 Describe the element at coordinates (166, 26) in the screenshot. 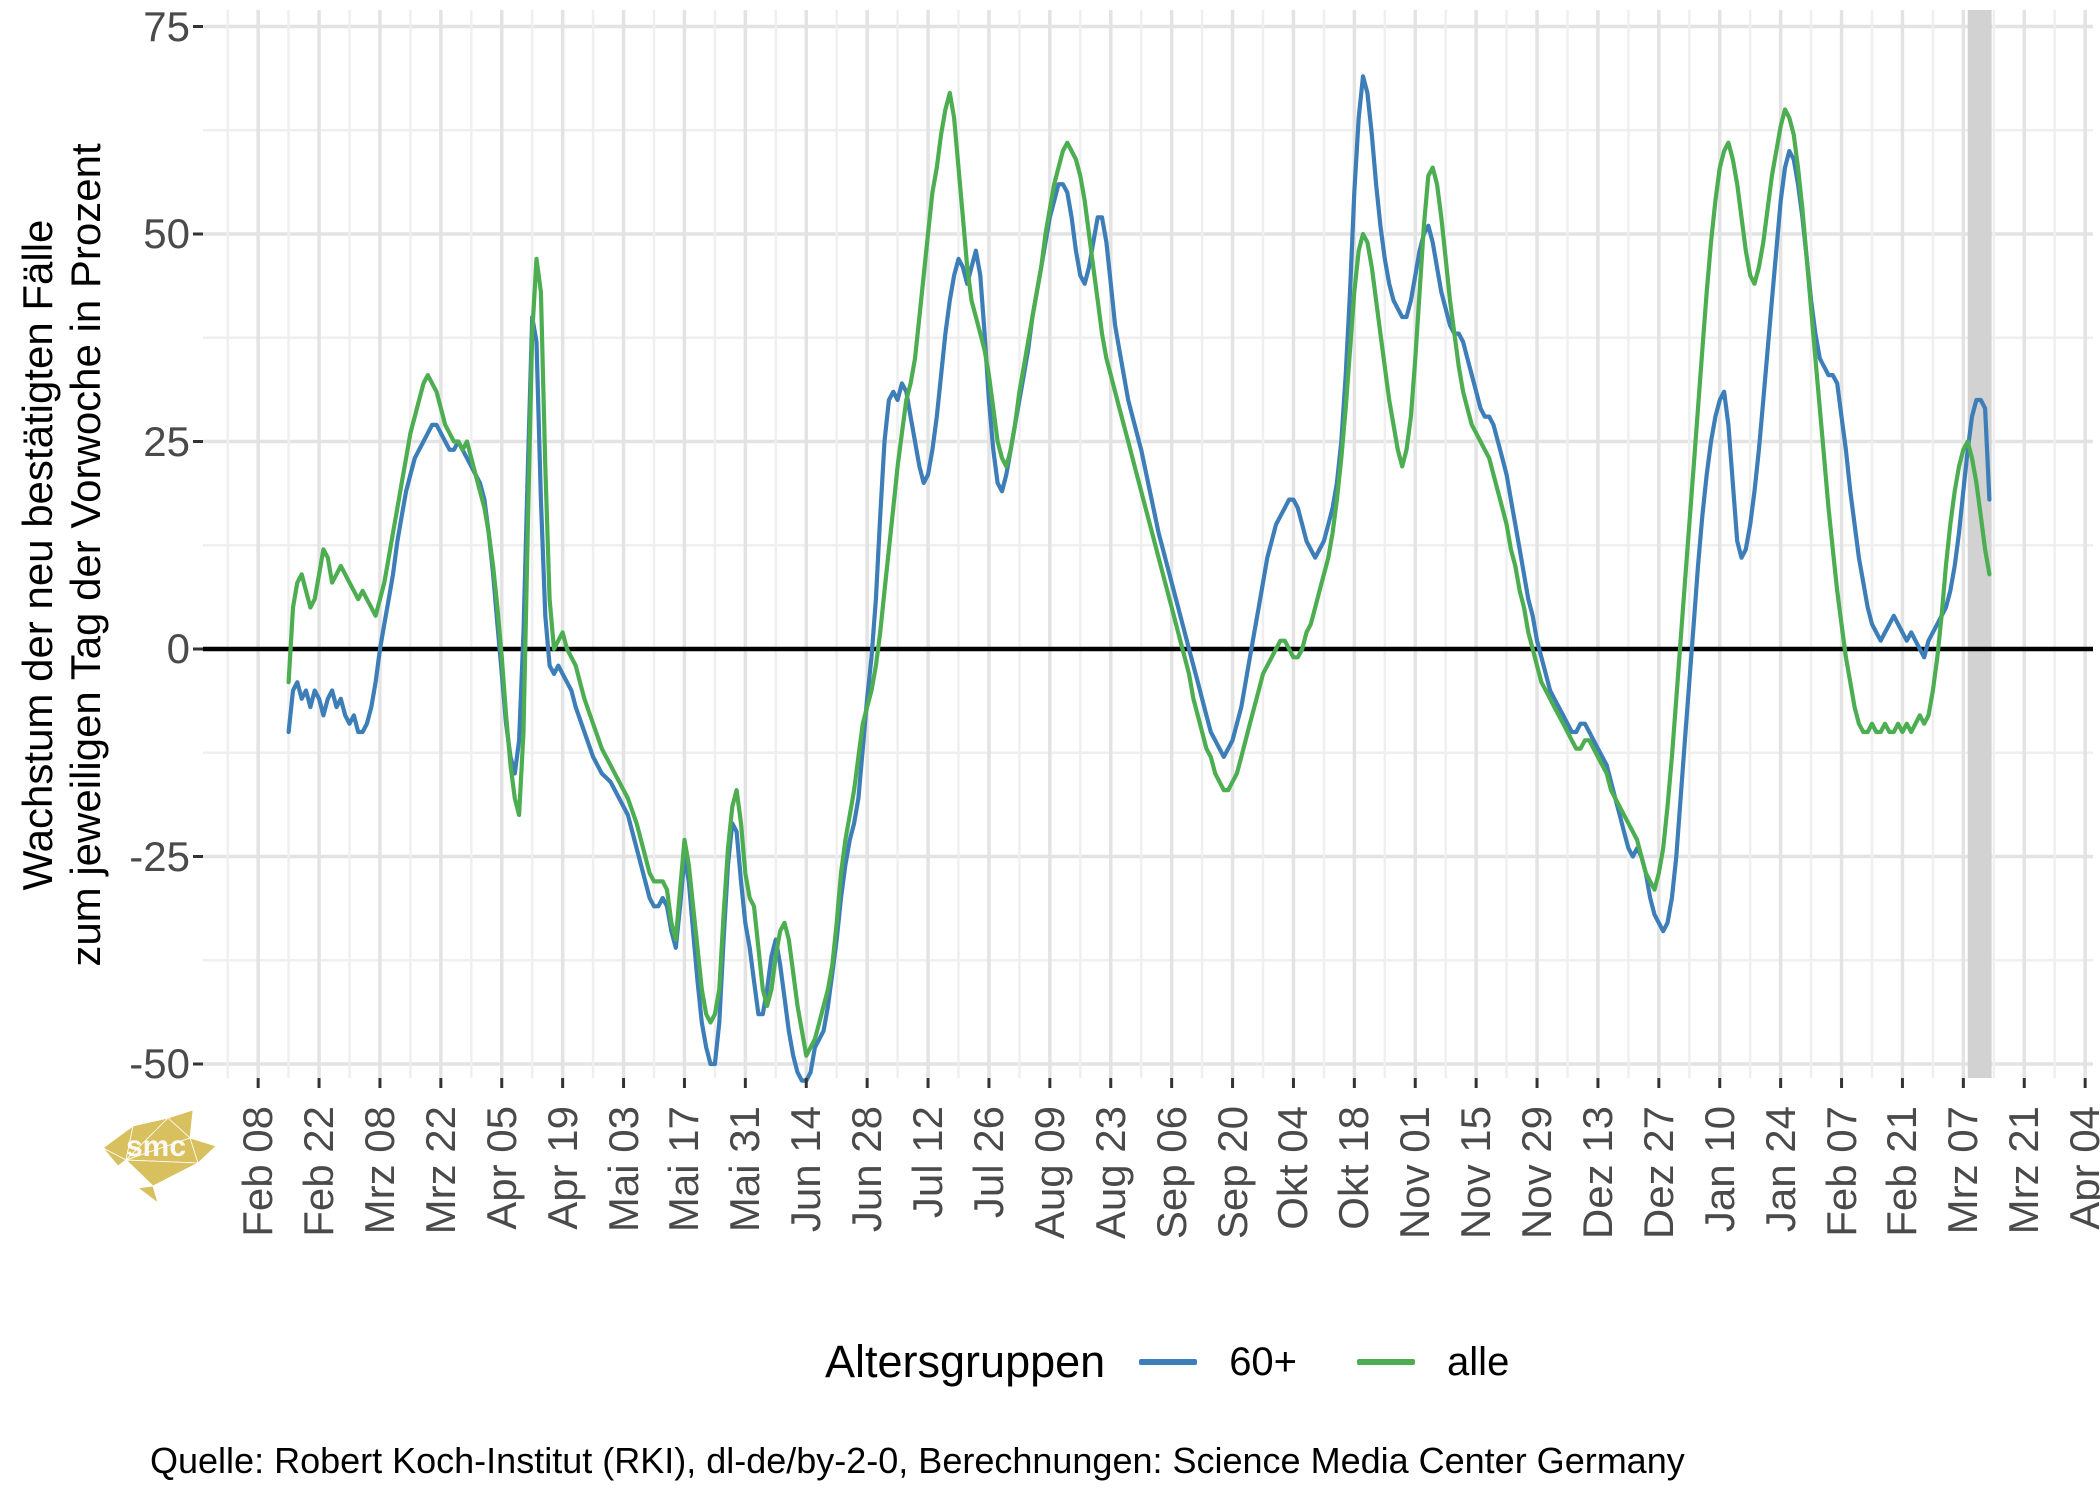

I see `y-tick-label: 75` at that location.